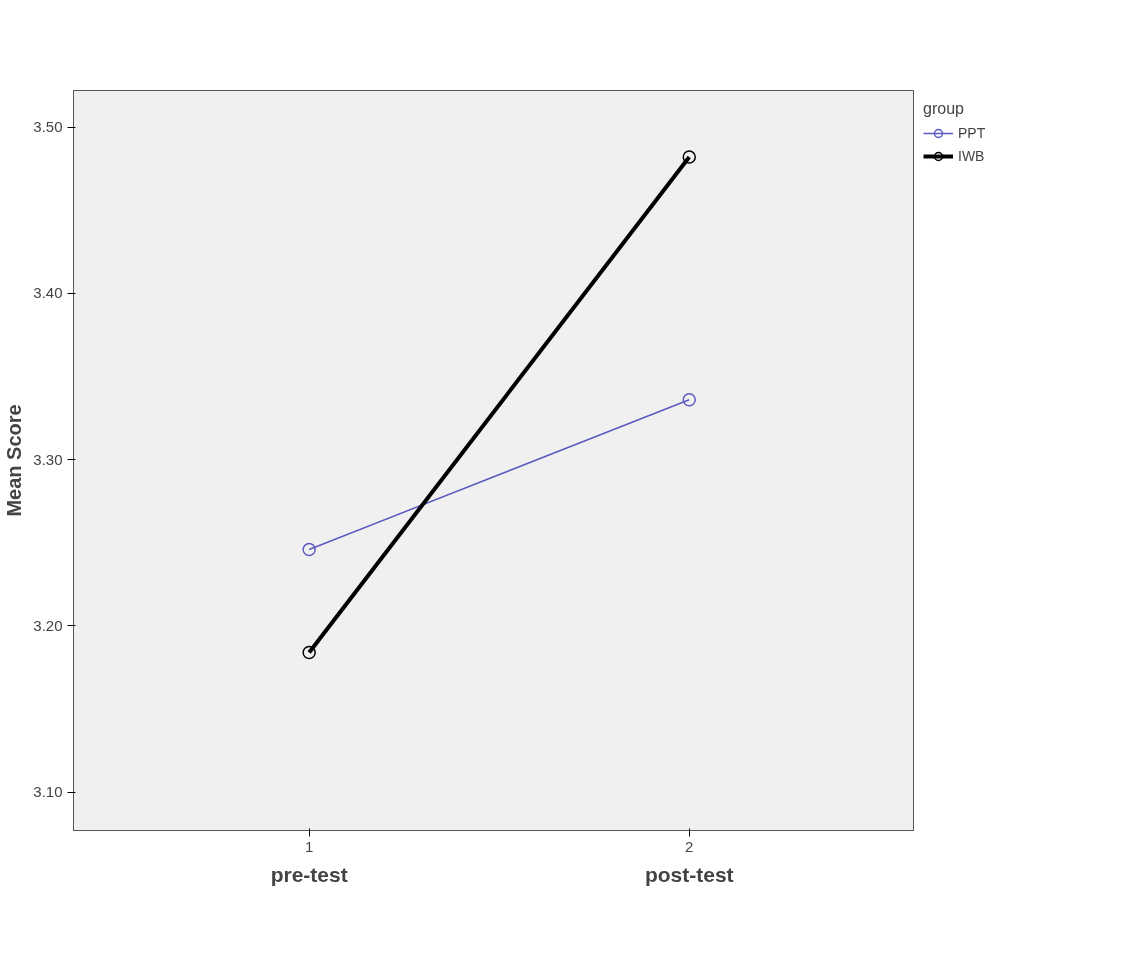 The height and width of the screenshot is (963, 1125). I want to click on legend-label: IWB, so click(971, 156).